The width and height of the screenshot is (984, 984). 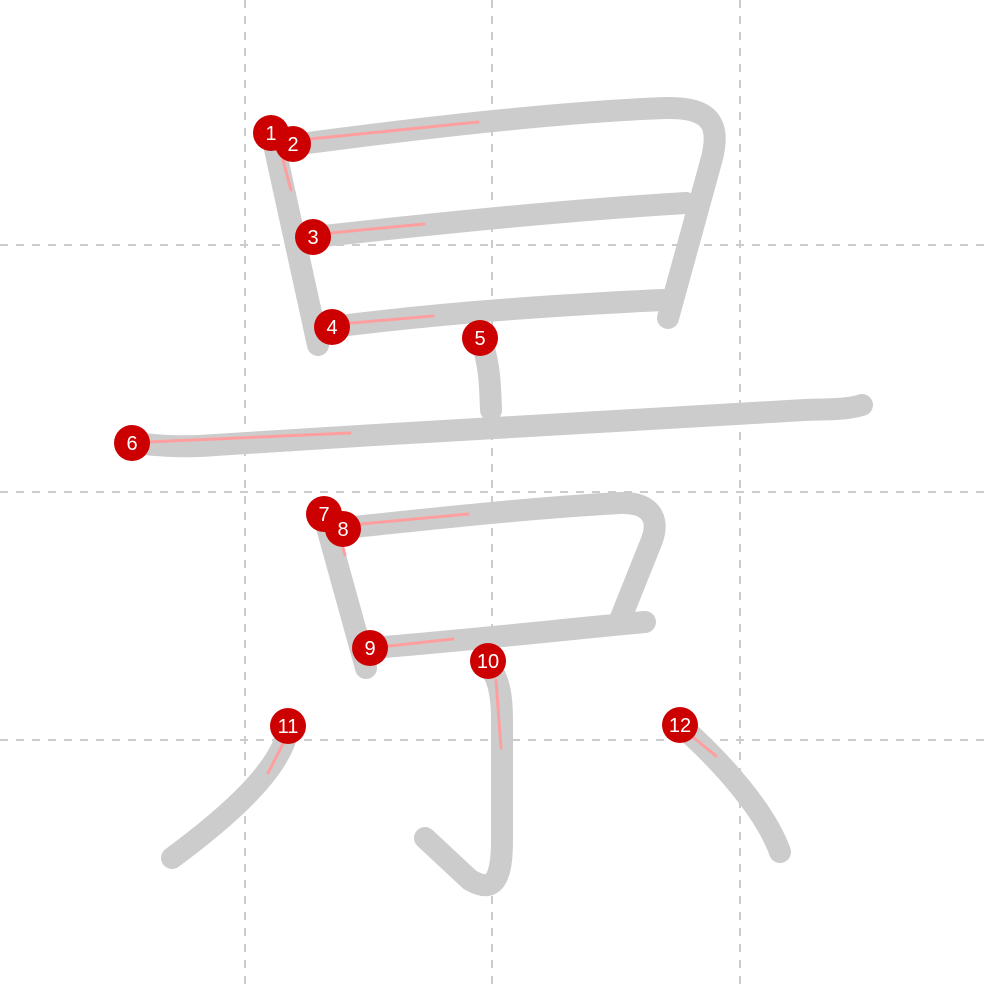 I want to click on marker-number: 3, so click(x=312, y=238).